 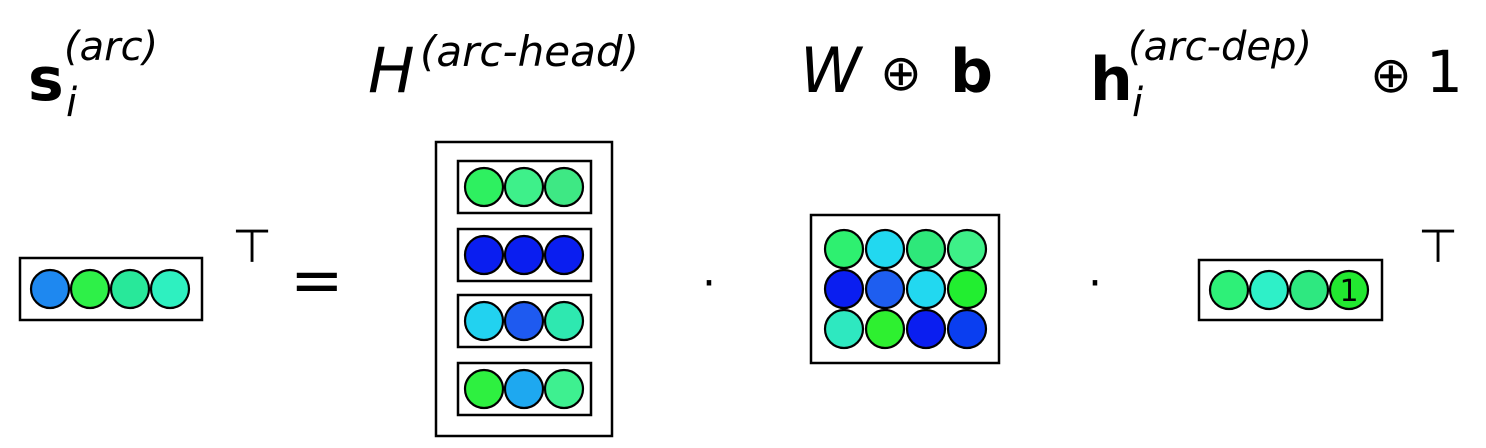 I want to click on H-cell-r1-c3, so click(x=564, y=187).